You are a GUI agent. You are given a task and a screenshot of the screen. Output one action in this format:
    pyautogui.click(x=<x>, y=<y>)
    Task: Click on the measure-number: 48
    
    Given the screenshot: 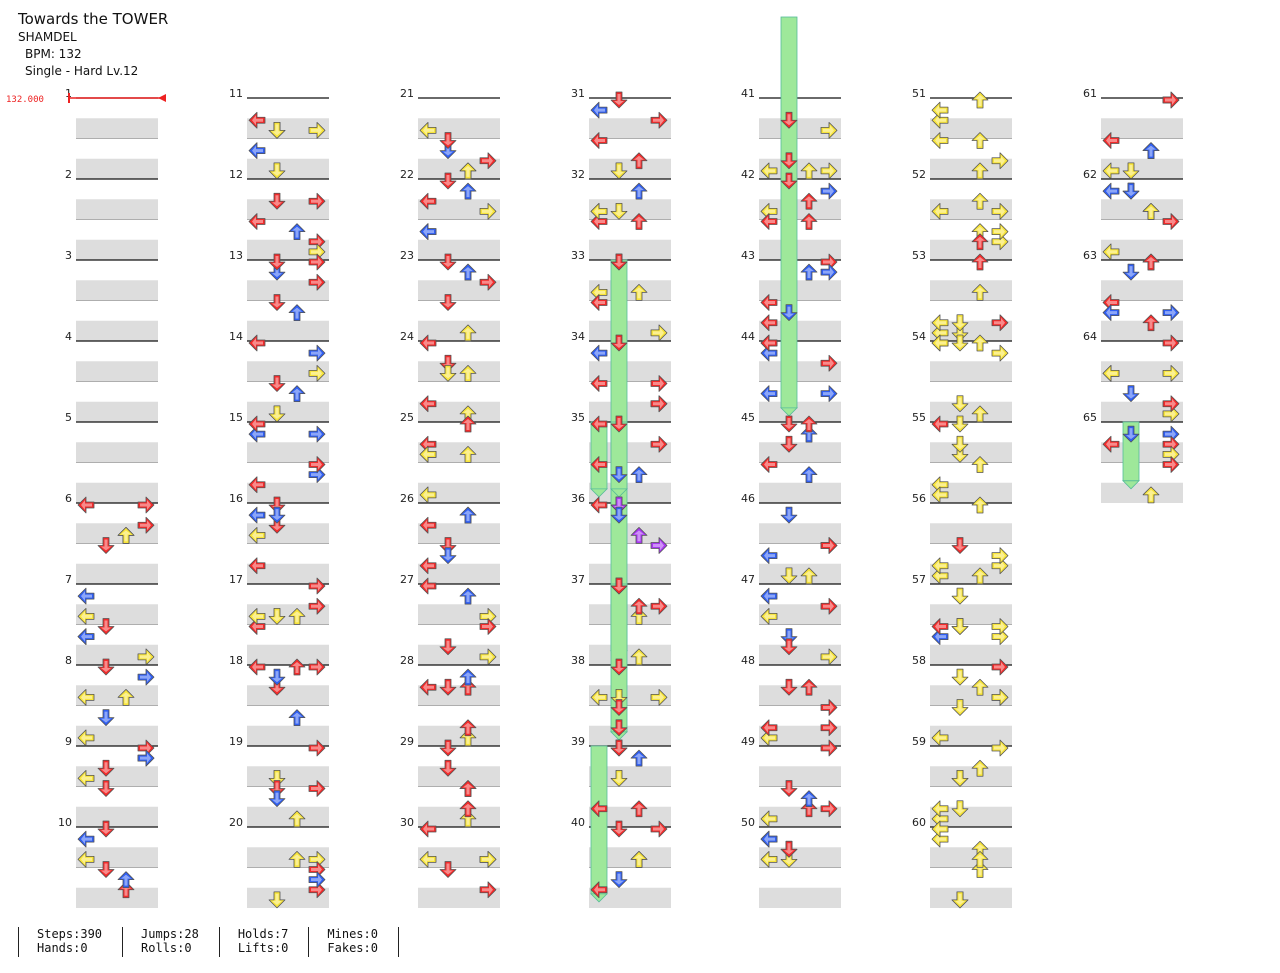 What is the action you would take?
    pyautogui.click(x=748, y=660)
    